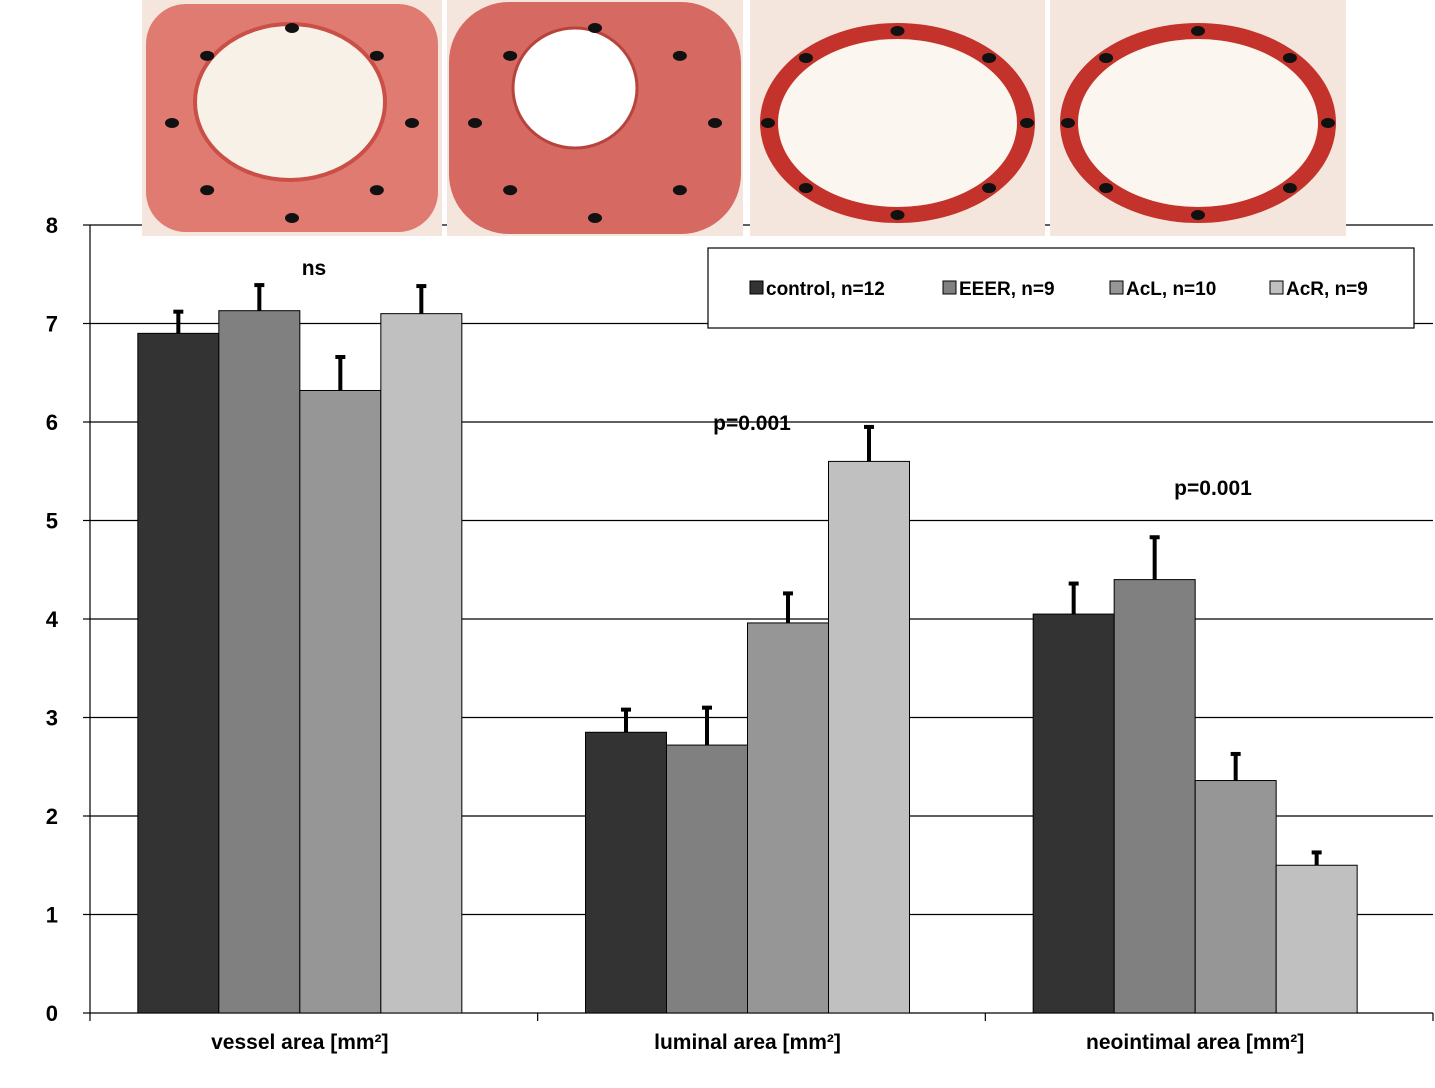 This screenshot has height=1088, width=1435. I want to click on histology-control, so click(292, 118).